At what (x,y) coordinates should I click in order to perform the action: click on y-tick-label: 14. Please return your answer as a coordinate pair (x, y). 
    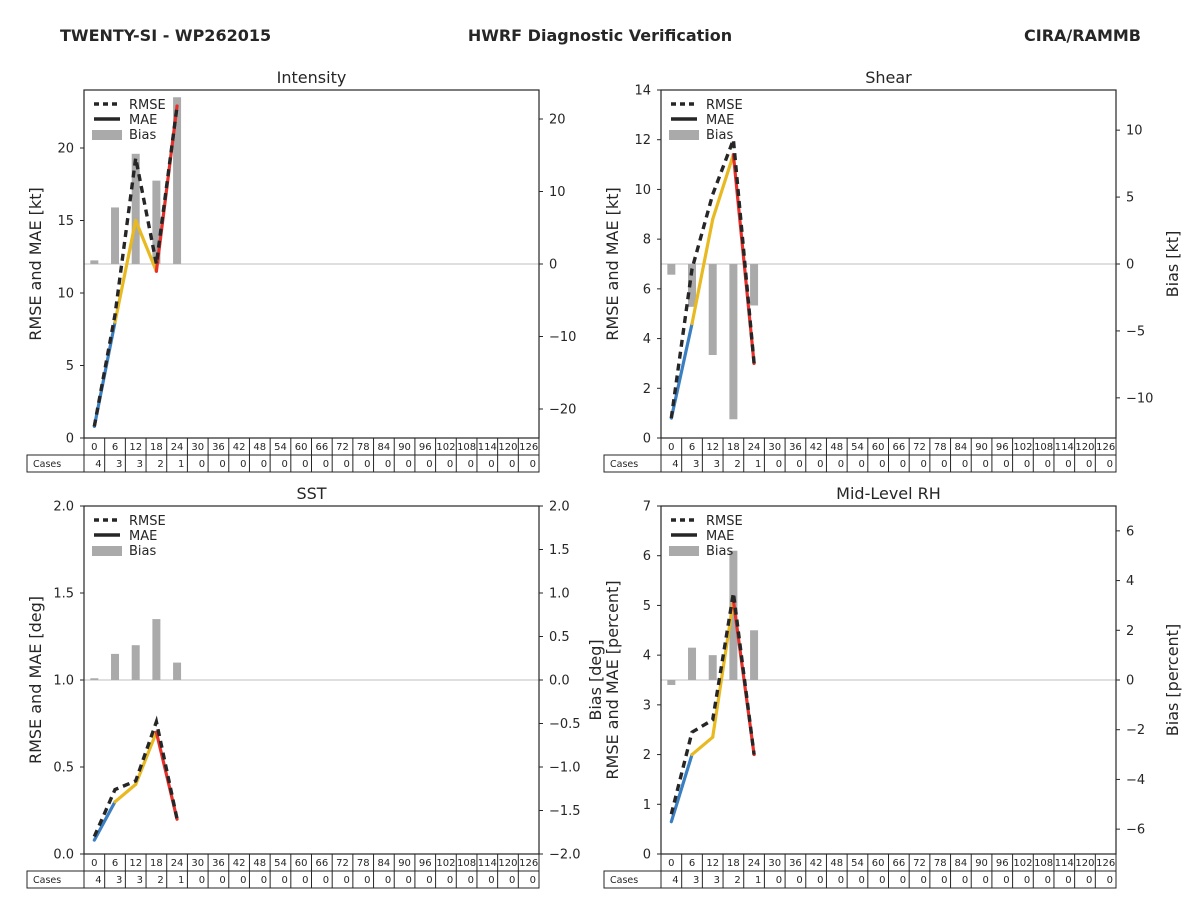
    Looking at the image, I should click on (642, 91).